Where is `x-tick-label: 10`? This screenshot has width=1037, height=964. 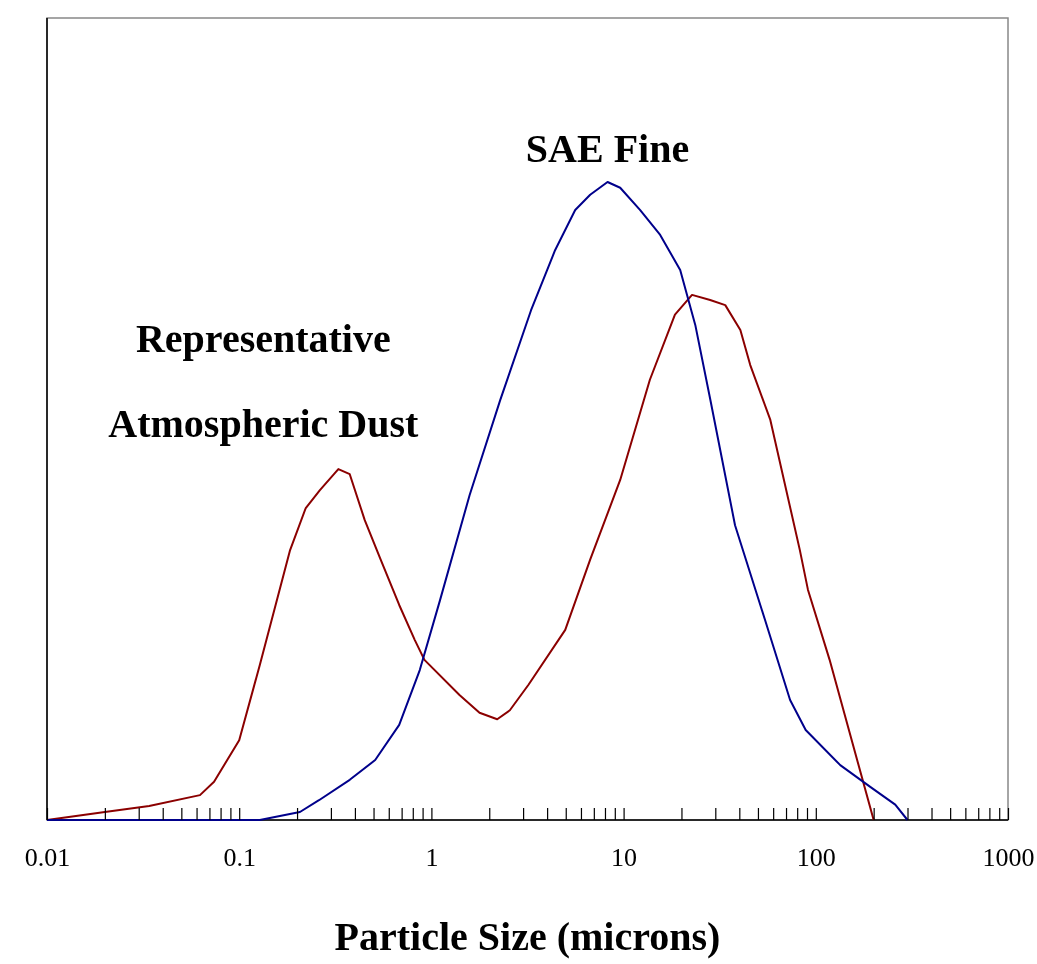
x-tick-label: 10 is located at coordinates (624, 858).